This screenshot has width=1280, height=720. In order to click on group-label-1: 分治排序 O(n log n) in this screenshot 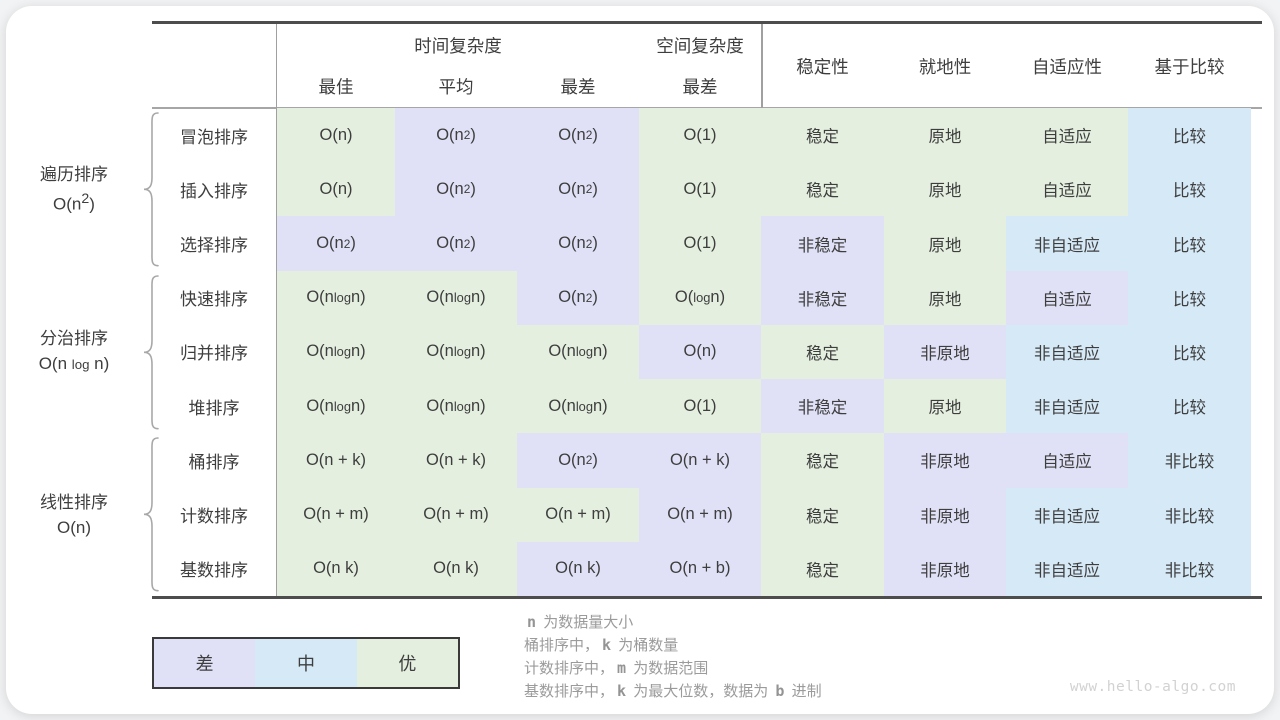, I will do `click(74, 351)`.